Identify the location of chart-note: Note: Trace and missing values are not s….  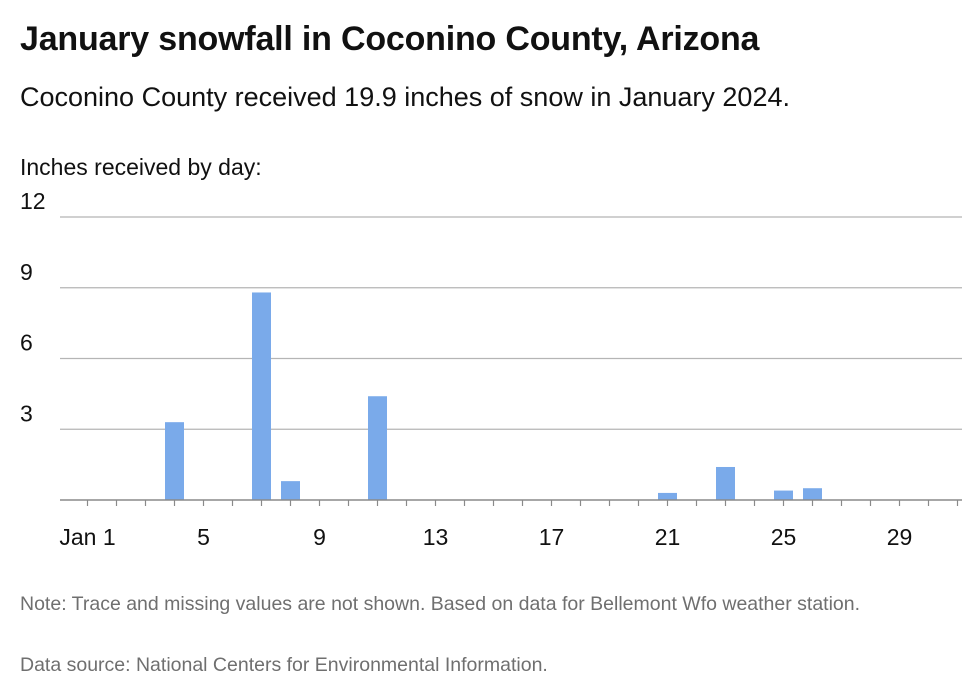
(440, 604).